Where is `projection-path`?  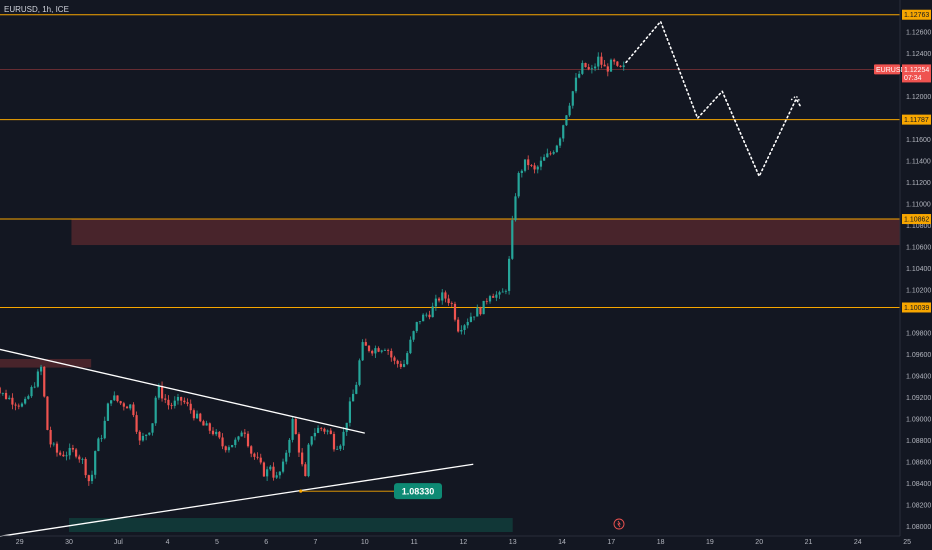
projection-path is located at coordinates (713, 99).